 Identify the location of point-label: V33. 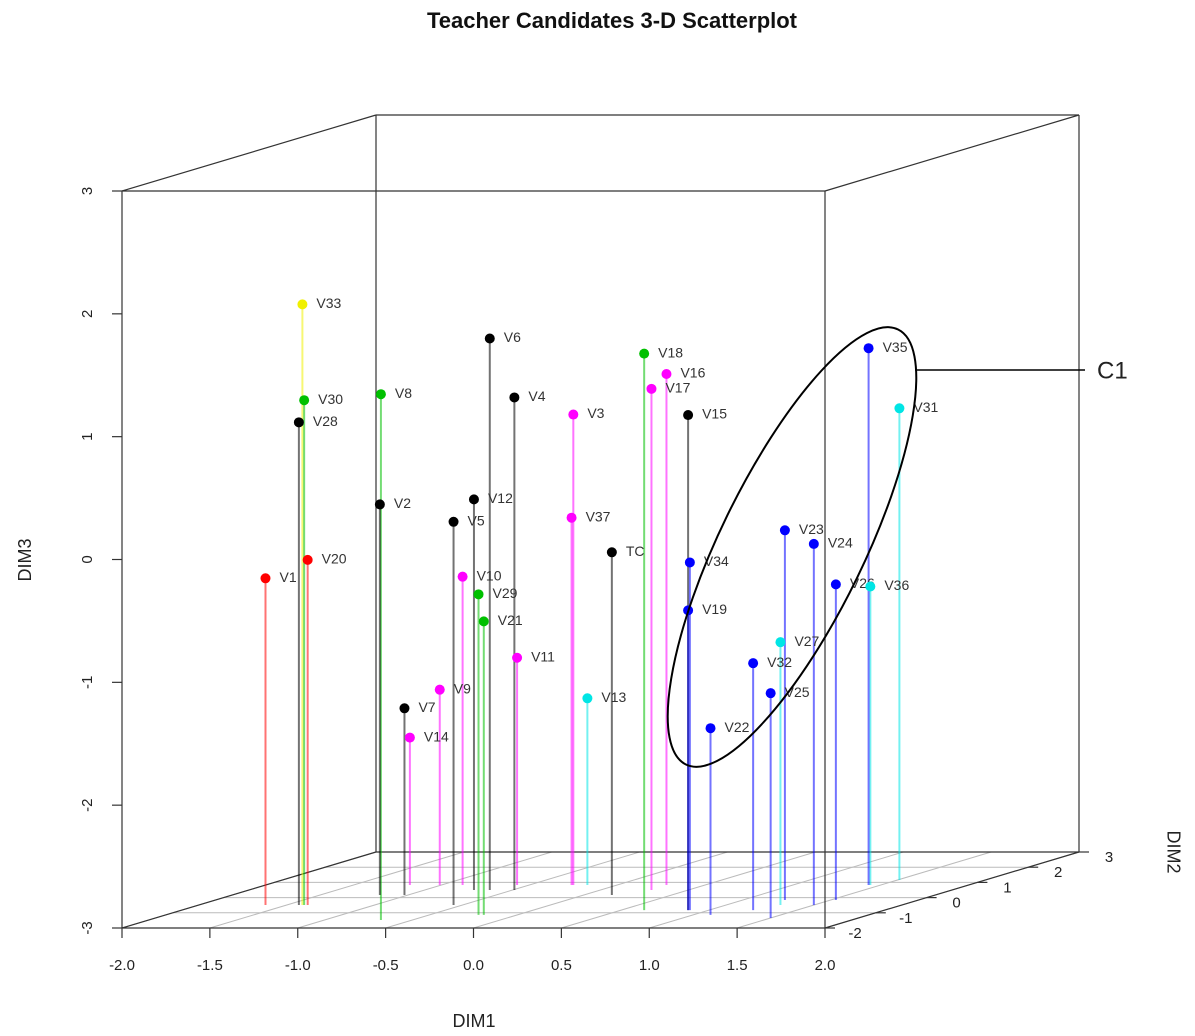
(328, 303).